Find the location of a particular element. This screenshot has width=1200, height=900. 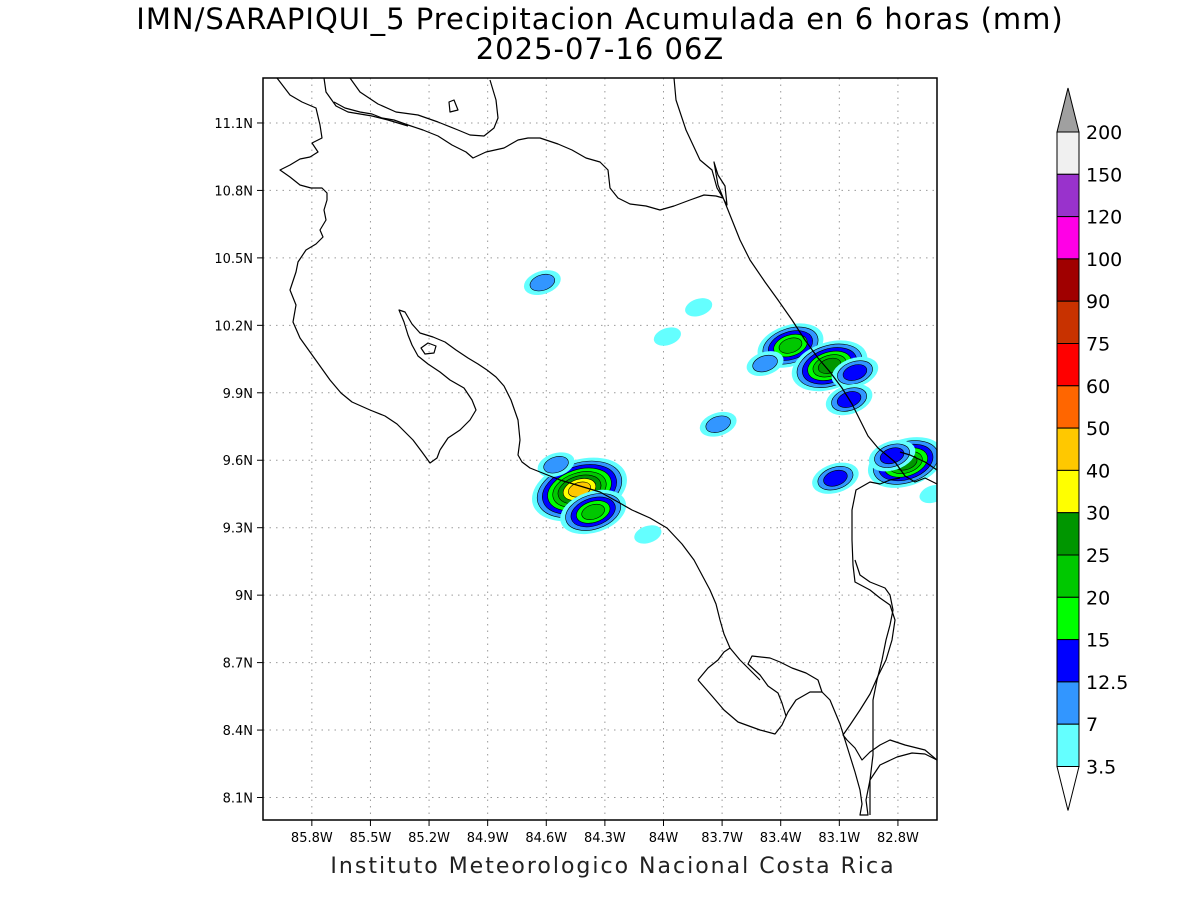

legend-label: 50 is located at coordinates (1098, 429).